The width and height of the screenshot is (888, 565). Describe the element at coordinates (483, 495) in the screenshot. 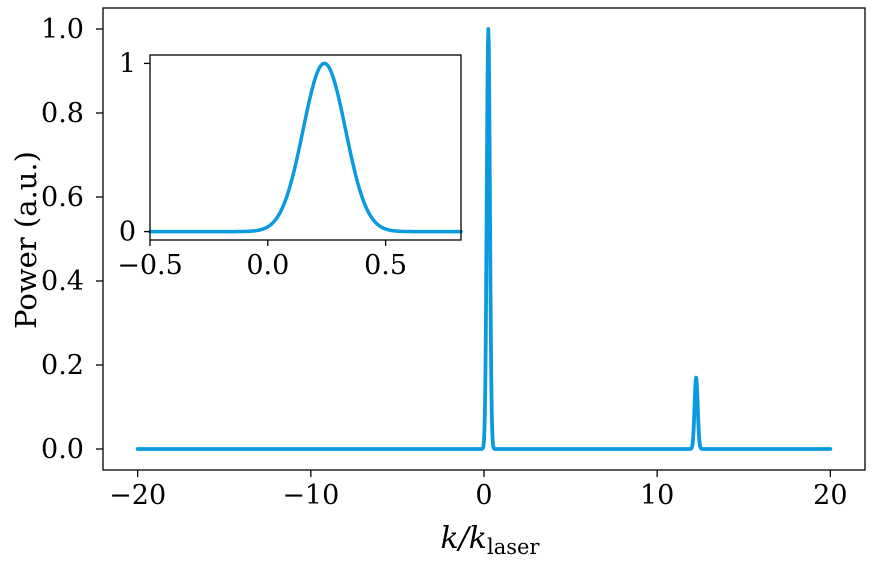

I see `main-x-tick-label: 0` at that location.